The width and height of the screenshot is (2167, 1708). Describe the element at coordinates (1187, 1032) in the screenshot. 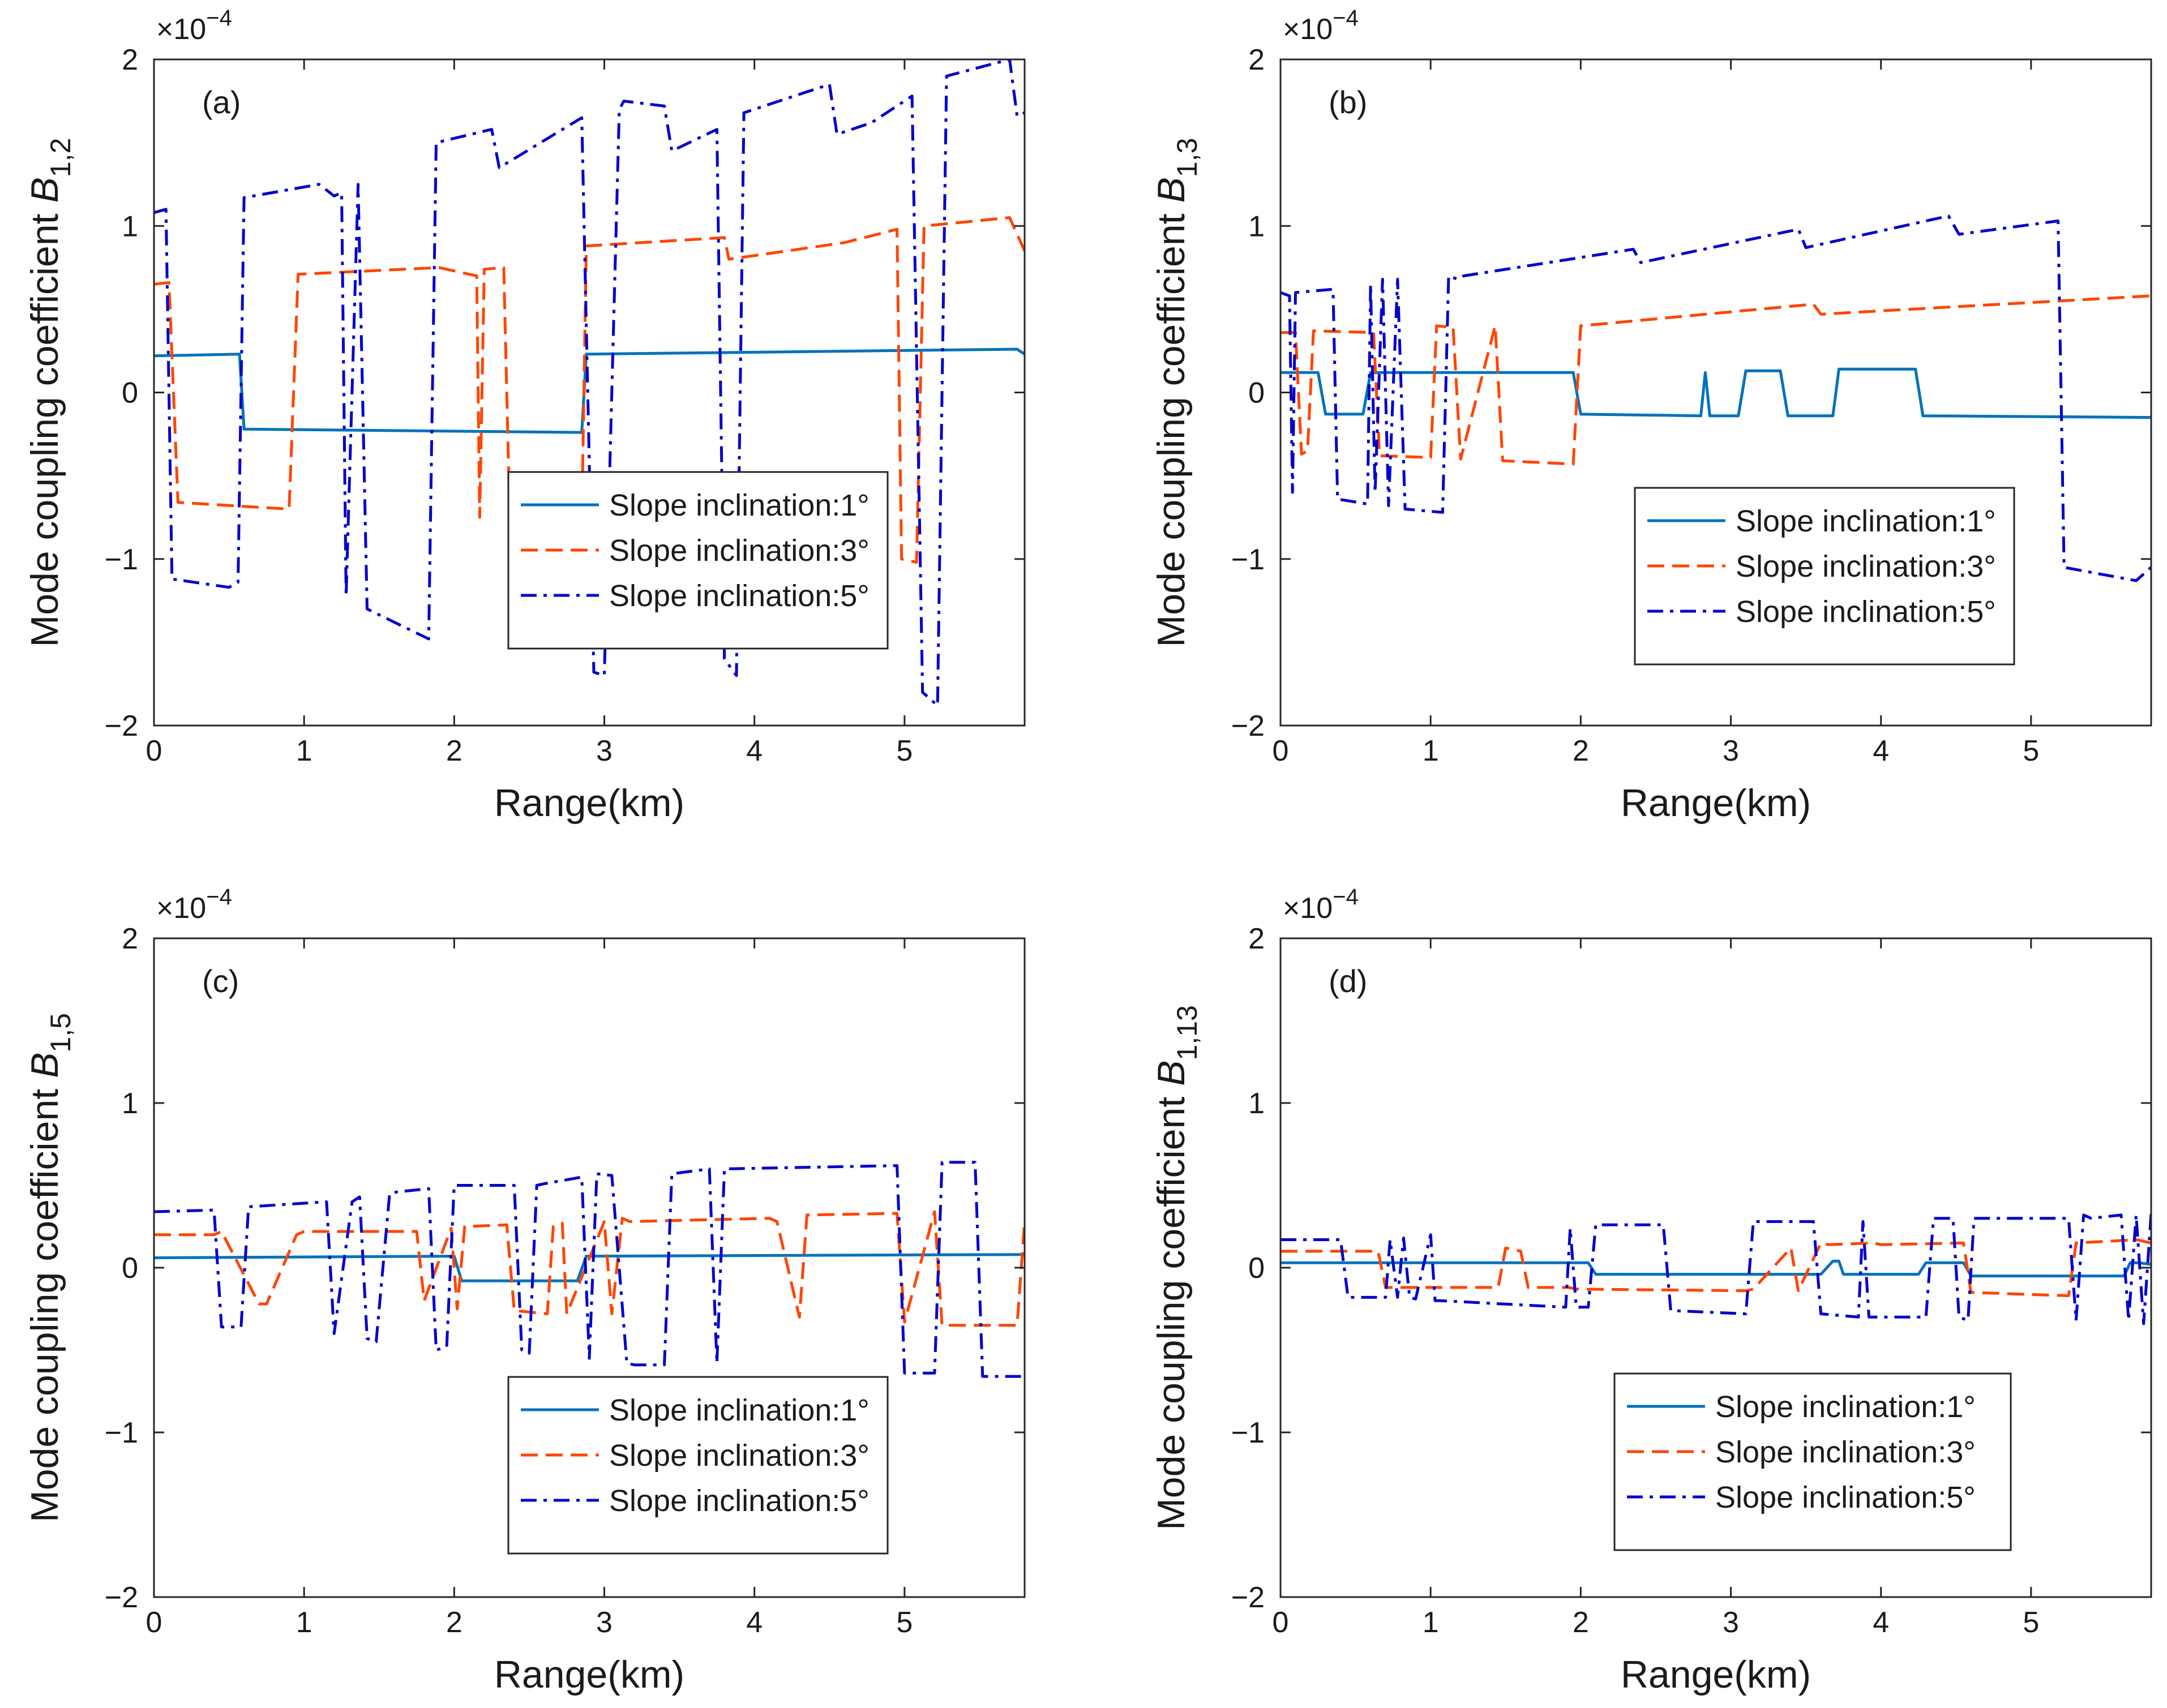

I see `y-axis-label-subscript: 1,13` at that location.